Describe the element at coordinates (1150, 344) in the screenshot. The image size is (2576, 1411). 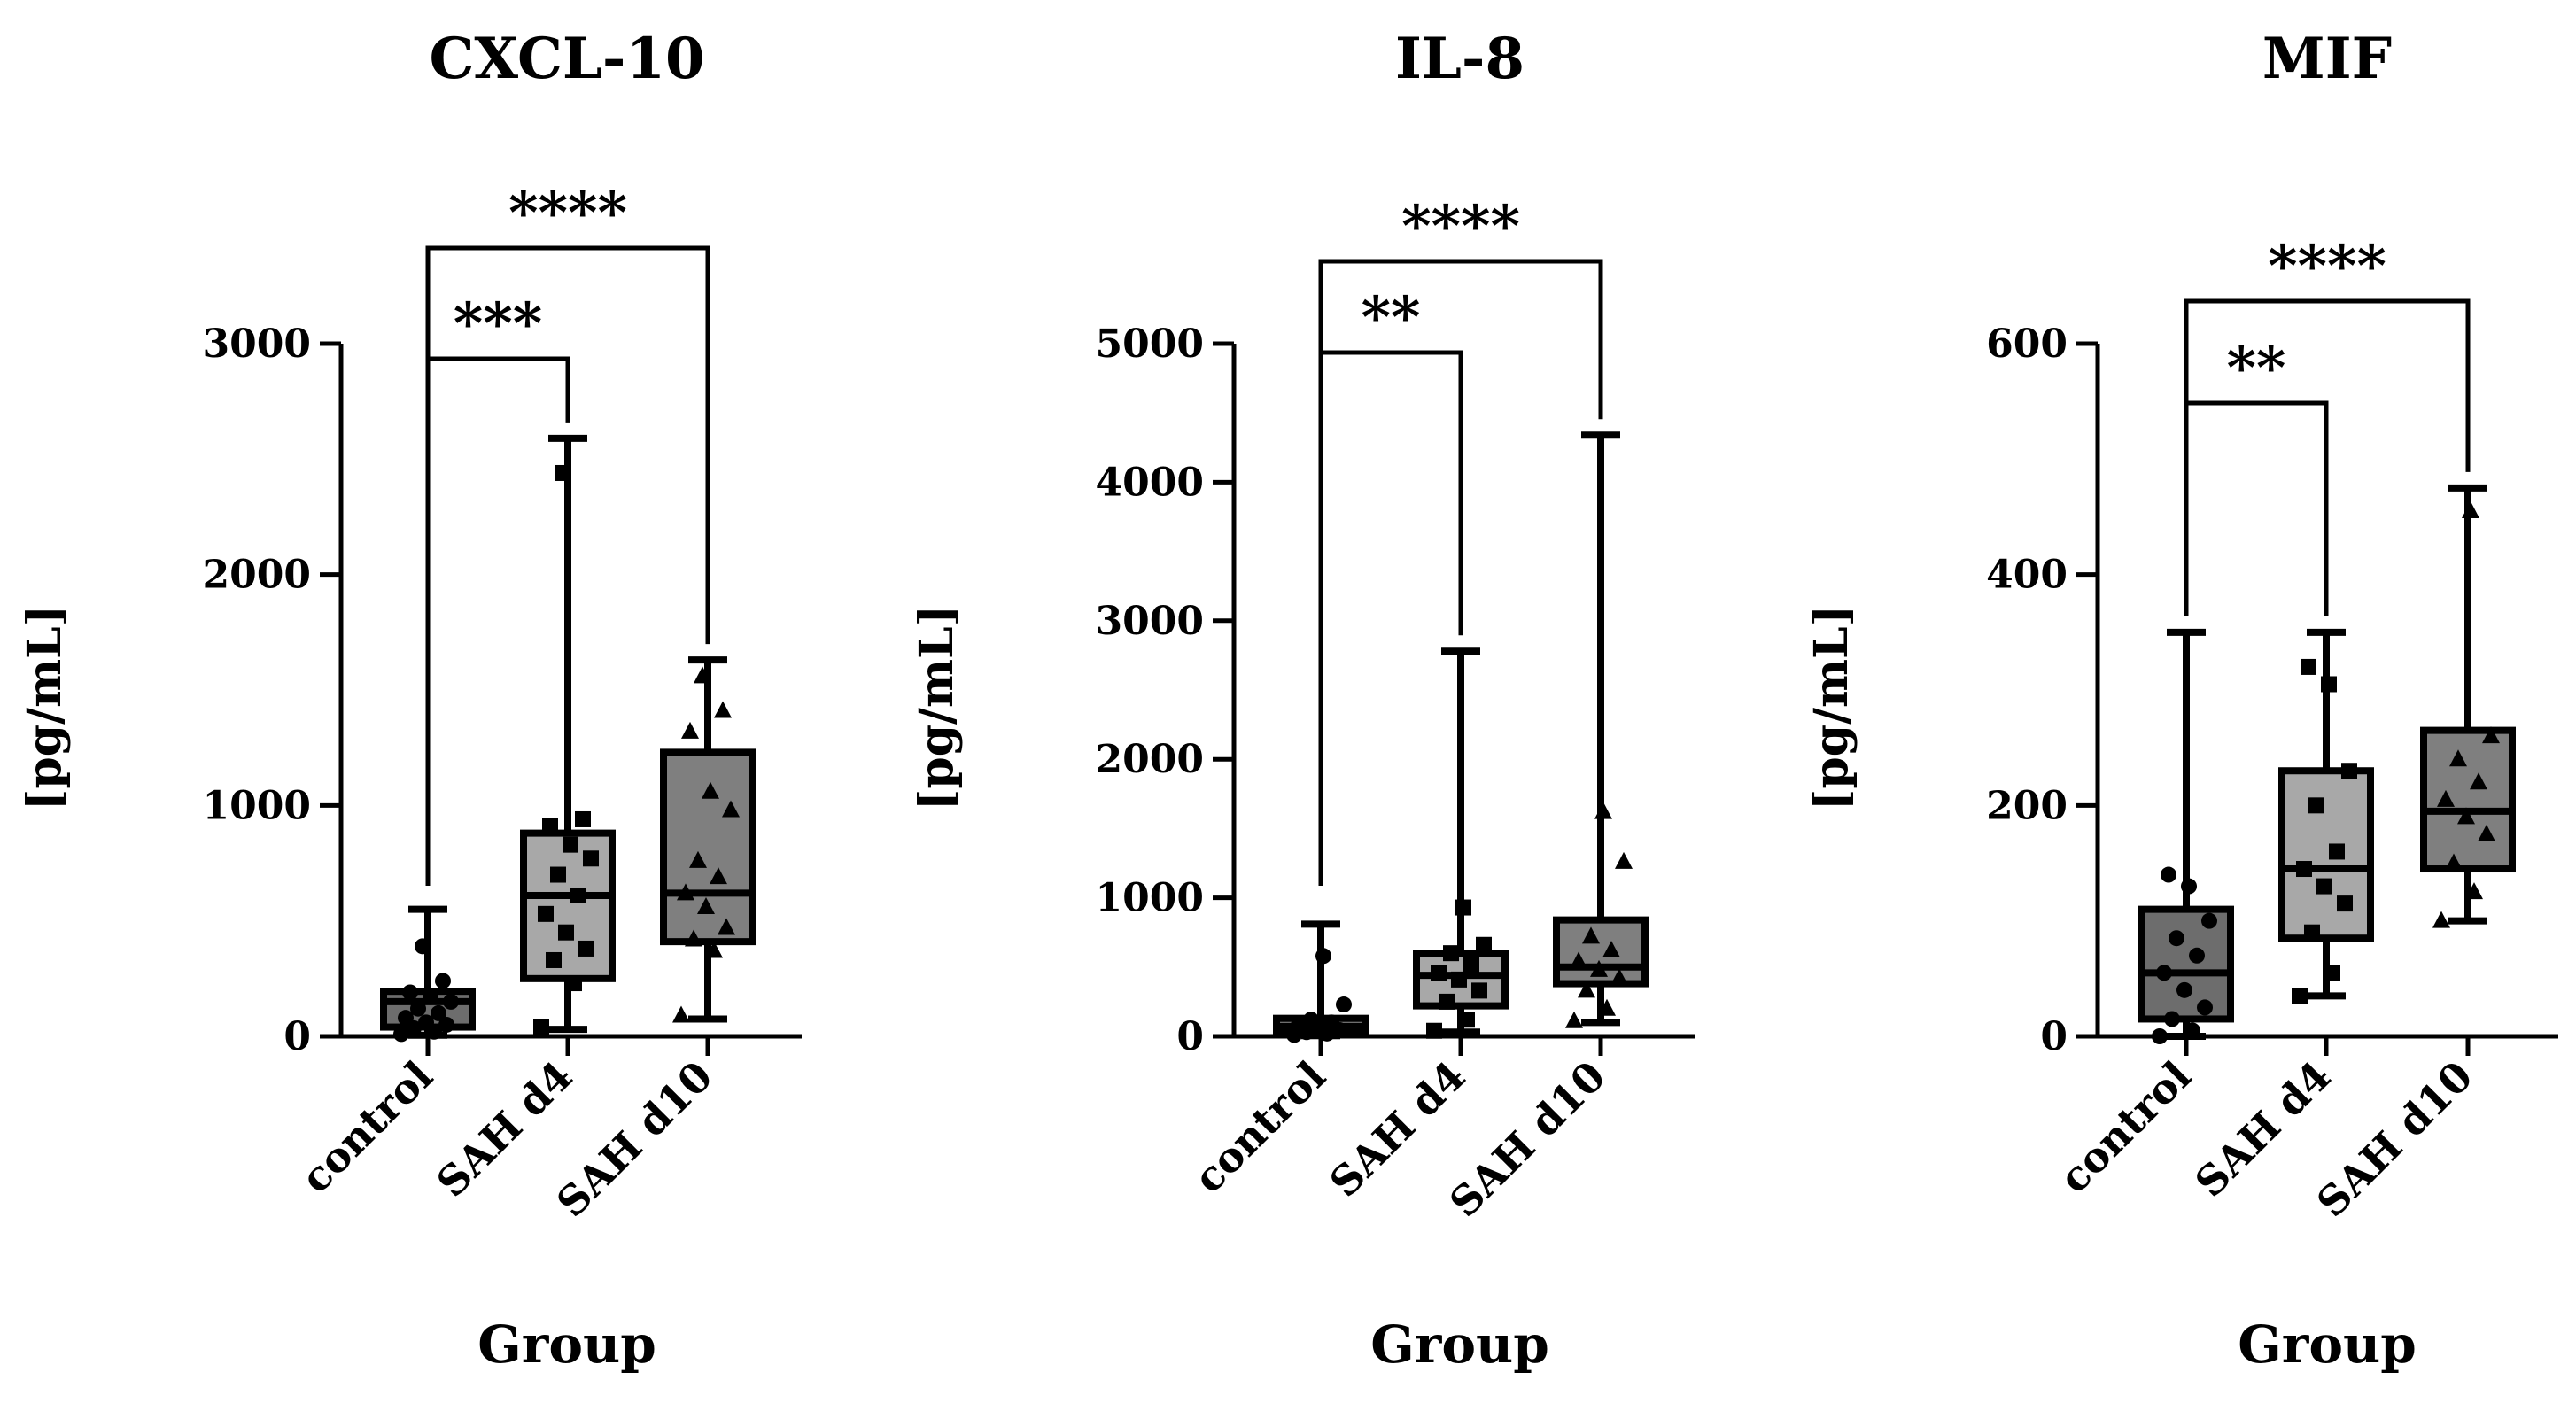
I see `y-tick-label: 5000` at that location.